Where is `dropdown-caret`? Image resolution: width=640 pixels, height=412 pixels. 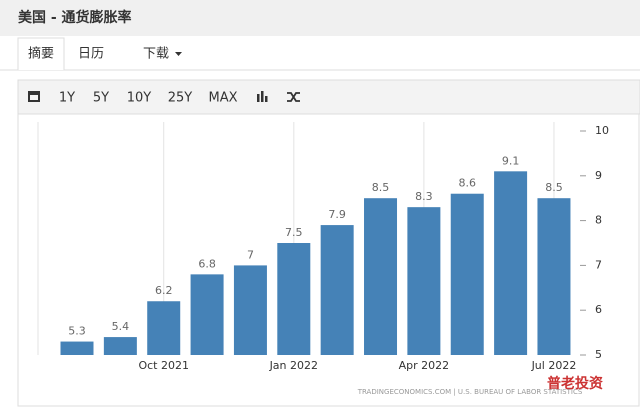 dropdown-caret is located at coordinates (178, 54).